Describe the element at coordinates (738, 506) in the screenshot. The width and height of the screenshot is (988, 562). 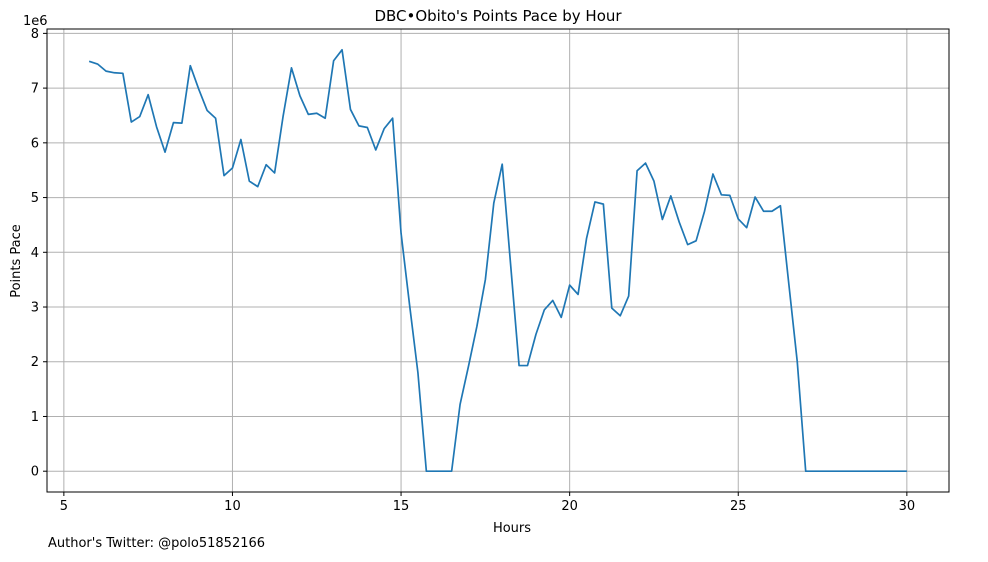
I see `x-tick-label: 25` at that location.